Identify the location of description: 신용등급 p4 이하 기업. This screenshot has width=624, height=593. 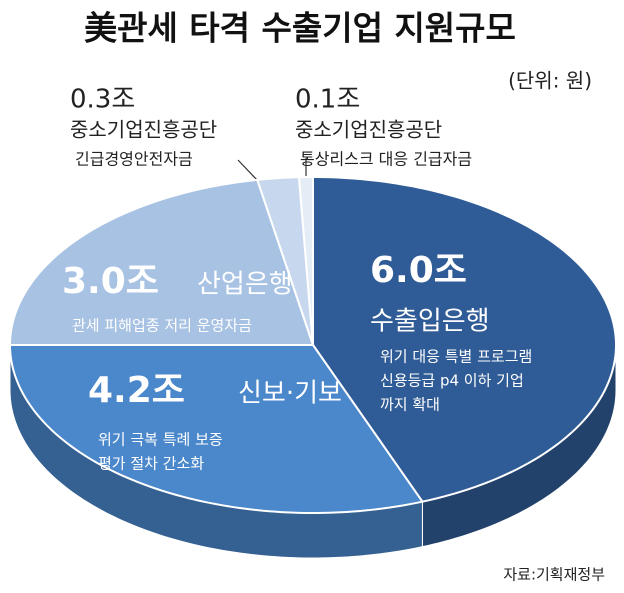
(452, 381).